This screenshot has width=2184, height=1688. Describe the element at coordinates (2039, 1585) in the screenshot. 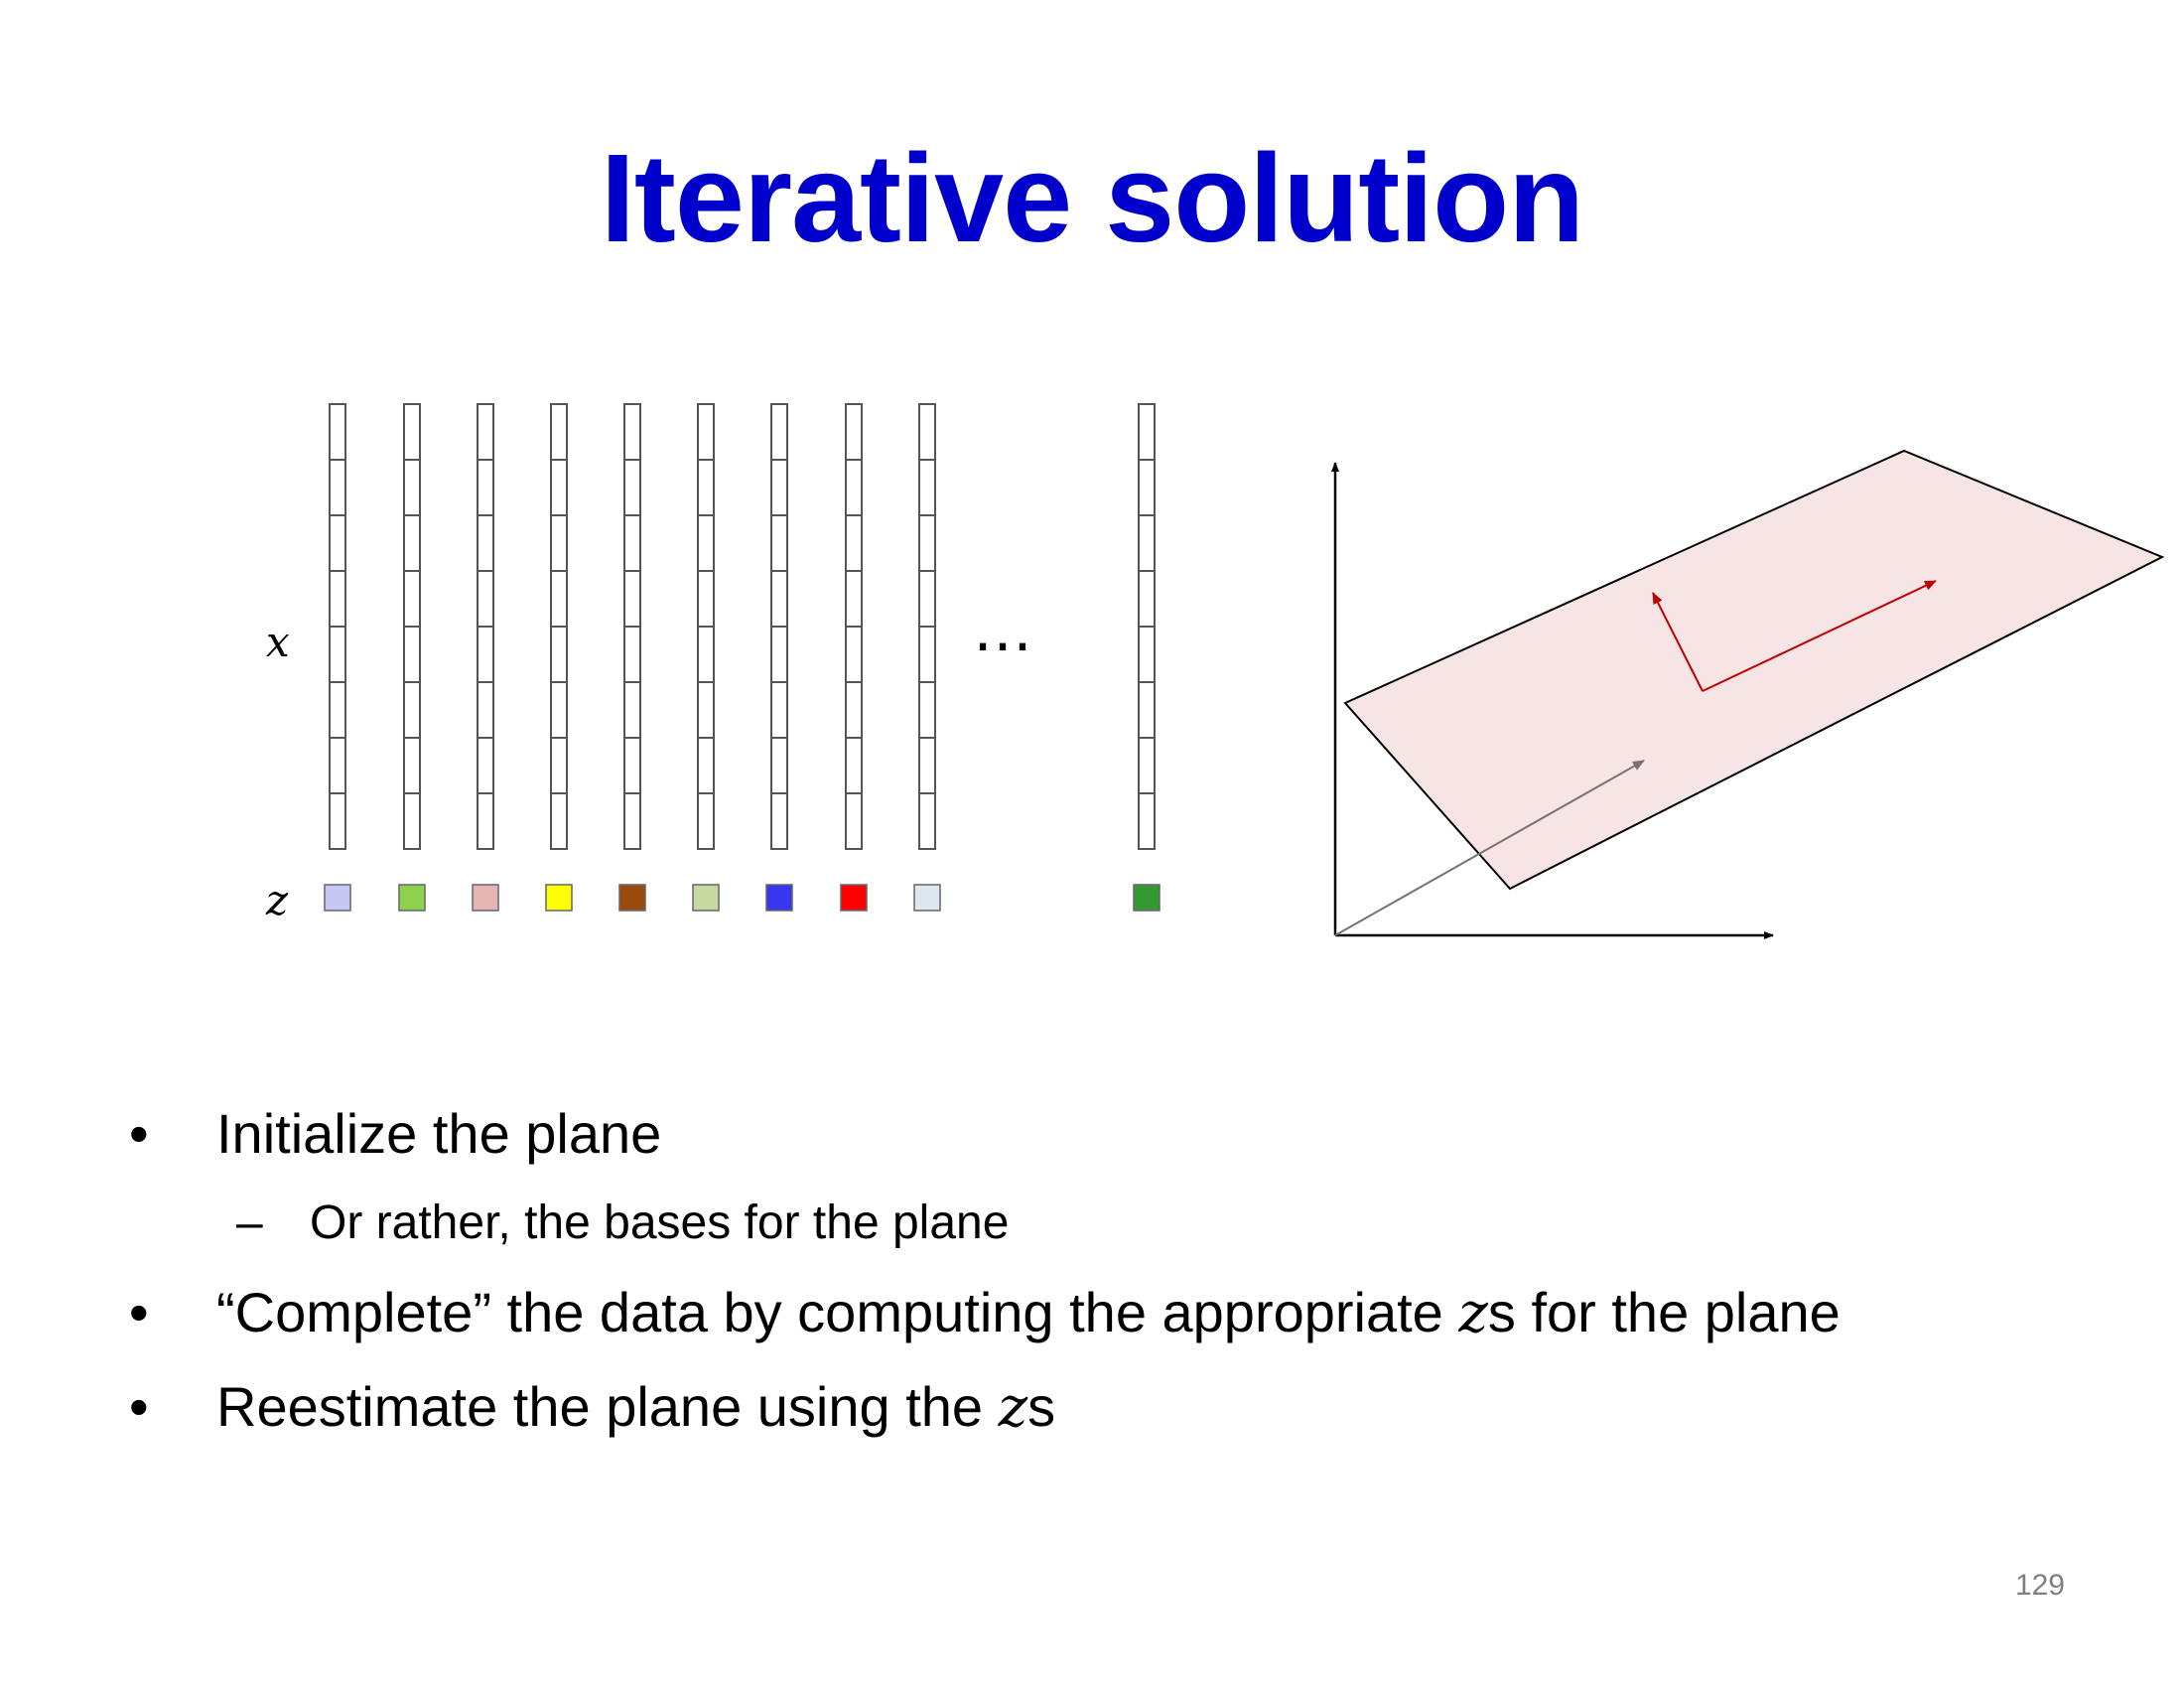

I see `page-number: 129` at that location.